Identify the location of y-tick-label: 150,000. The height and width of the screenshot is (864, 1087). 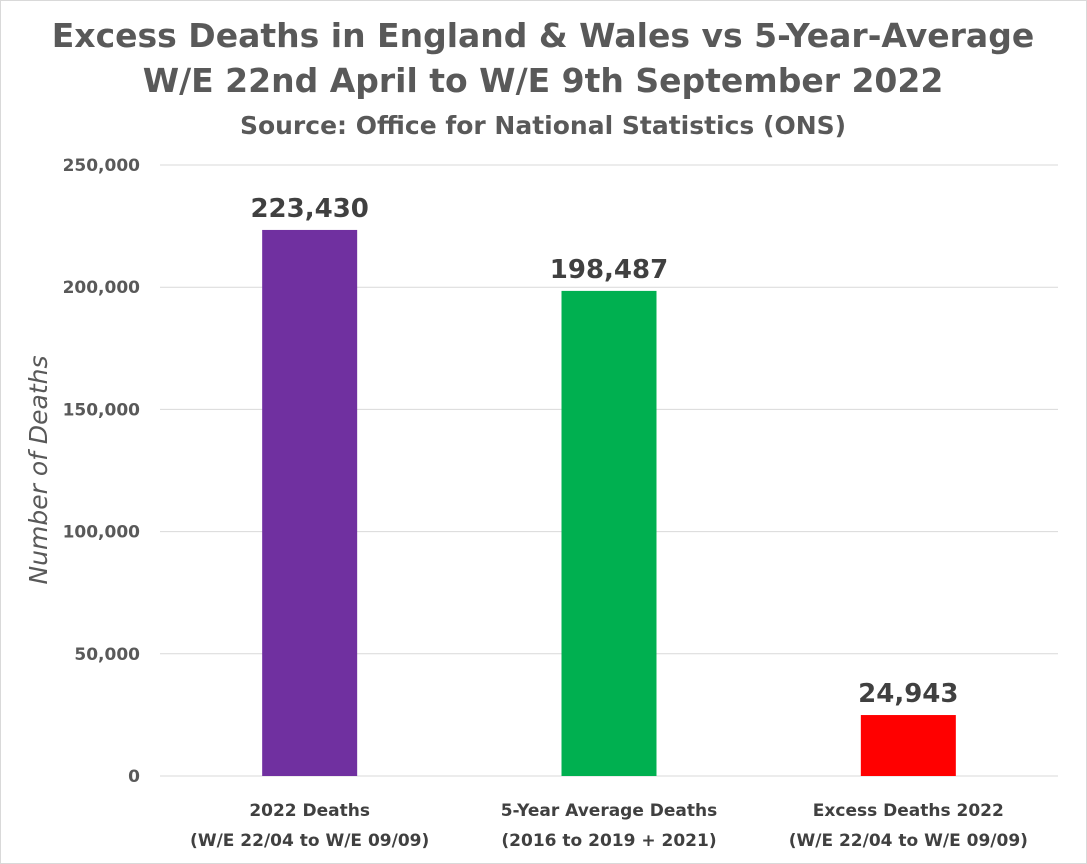
(102, 410).